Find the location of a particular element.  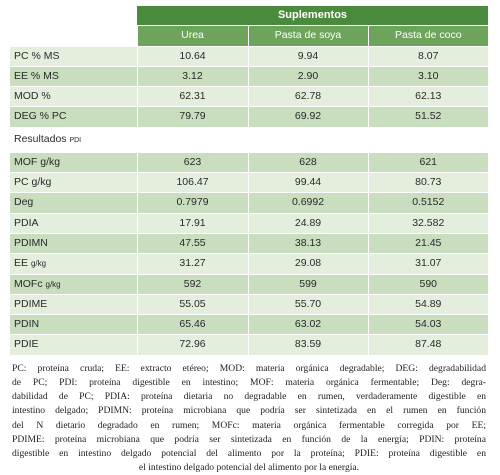

row-label: PC % MS is located at coordinates (73, 56).